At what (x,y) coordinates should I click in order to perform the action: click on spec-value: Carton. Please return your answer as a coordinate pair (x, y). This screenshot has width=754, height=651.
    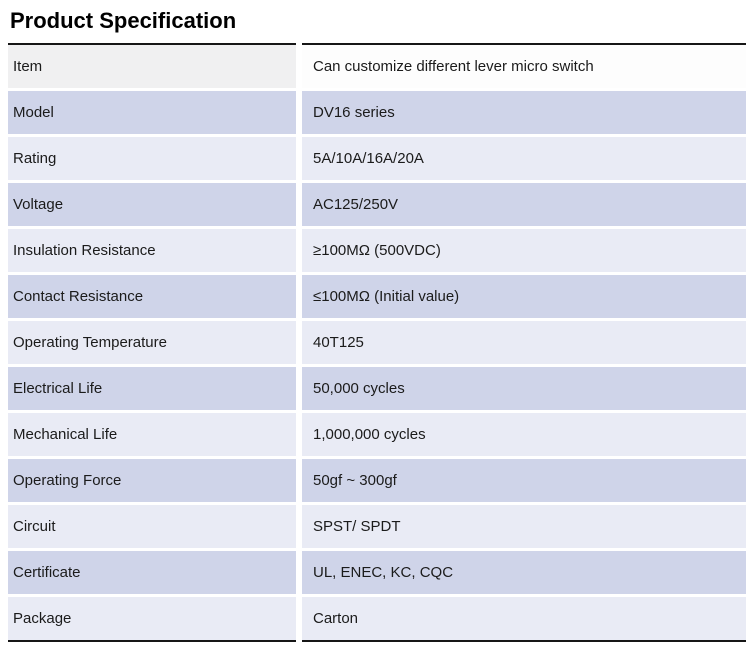
    Looking at the image, I should click on (524, 619).